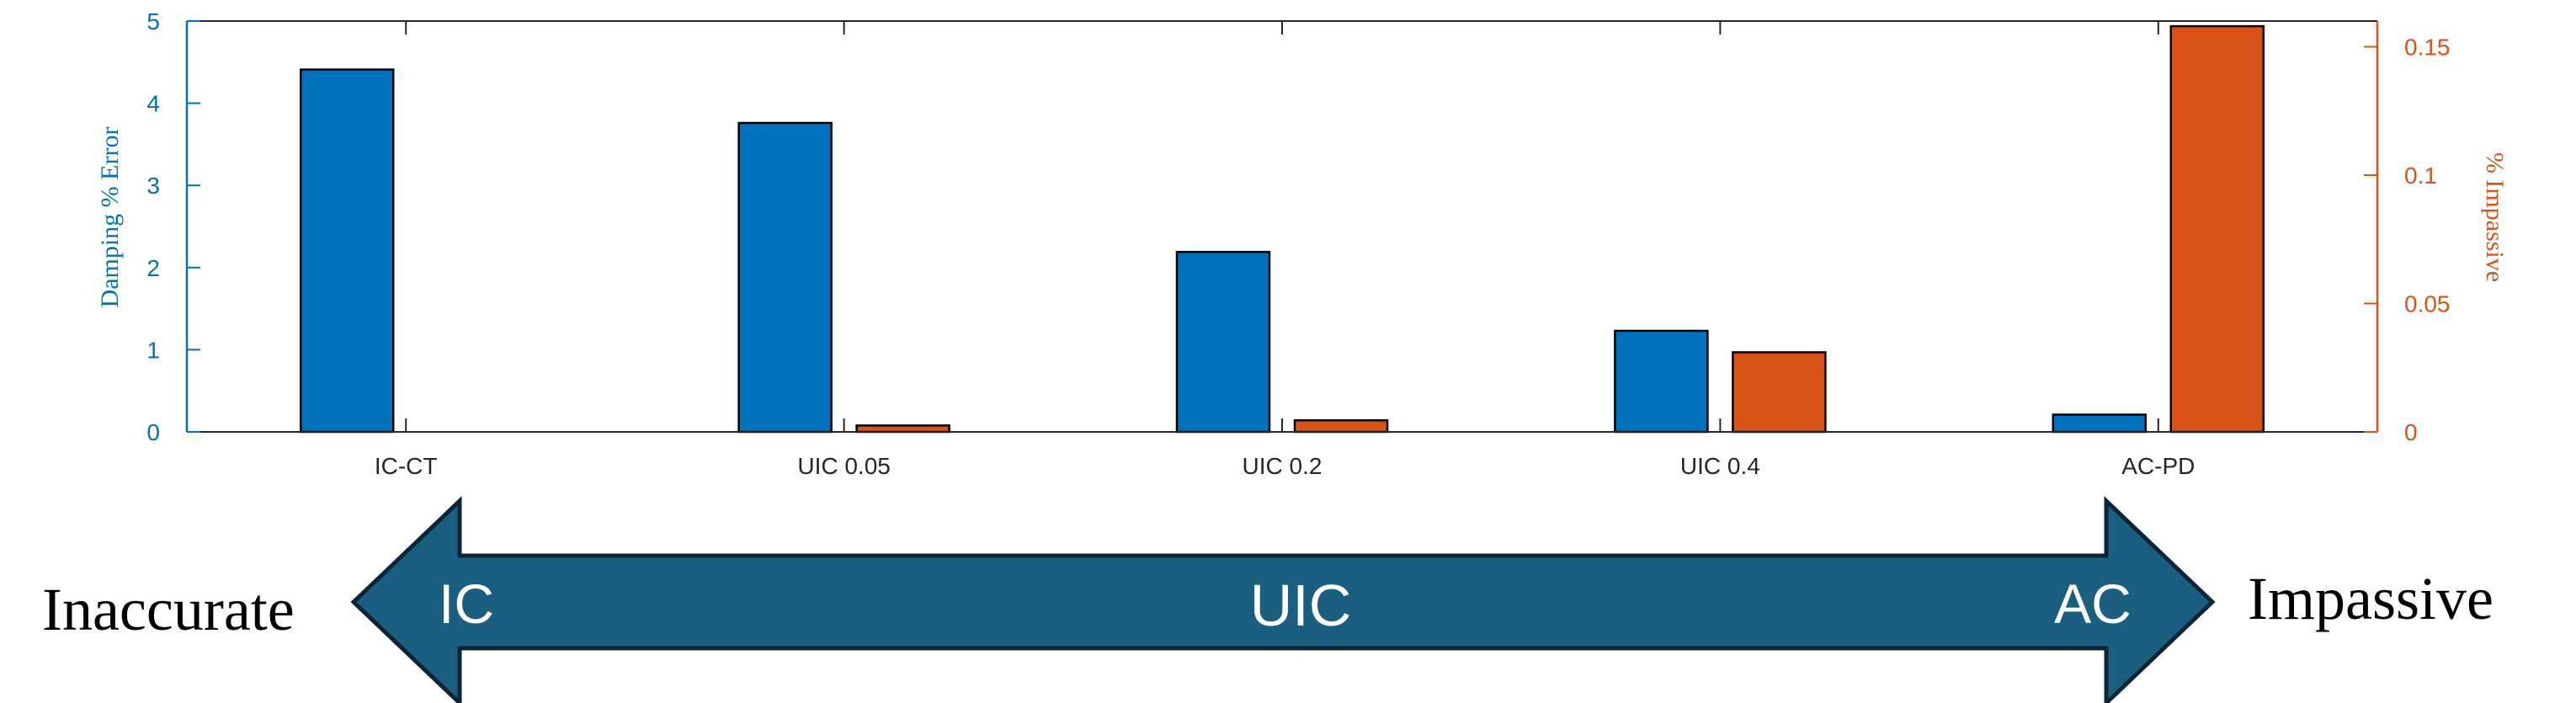 The image size is (2576, 703). What do you see at coordinates (2371, 598) in the screenshot?
I see `spectrum-right-label: Impassive` at bounding box center [2371, 598].